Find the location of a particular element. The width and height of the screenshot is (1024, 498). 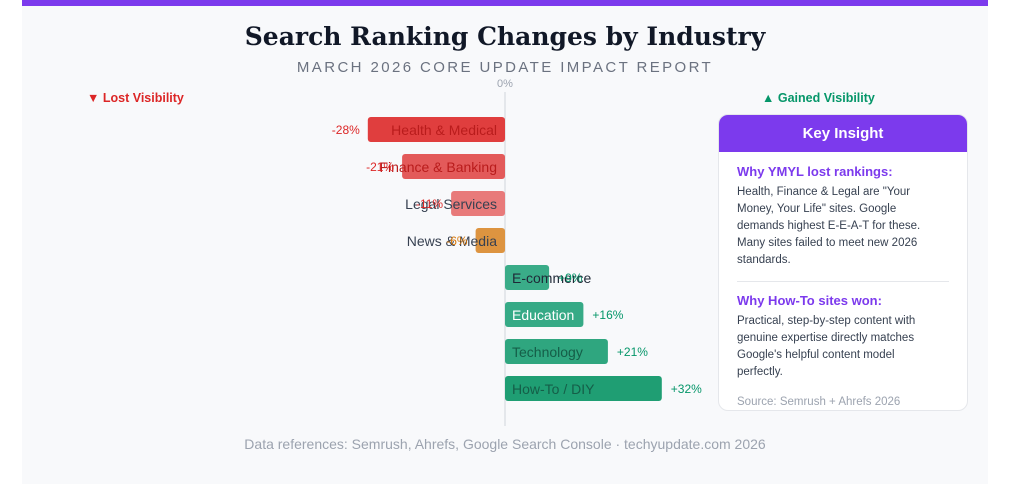

value-label-0: -28% is located at coordinates (346, 130).